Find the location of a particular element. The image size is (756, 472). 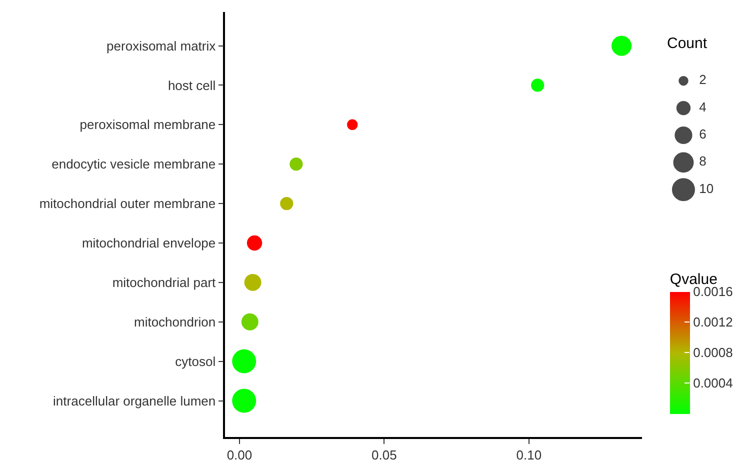

color-bar-label: 0.0012 is located at coordinates (713, 322).